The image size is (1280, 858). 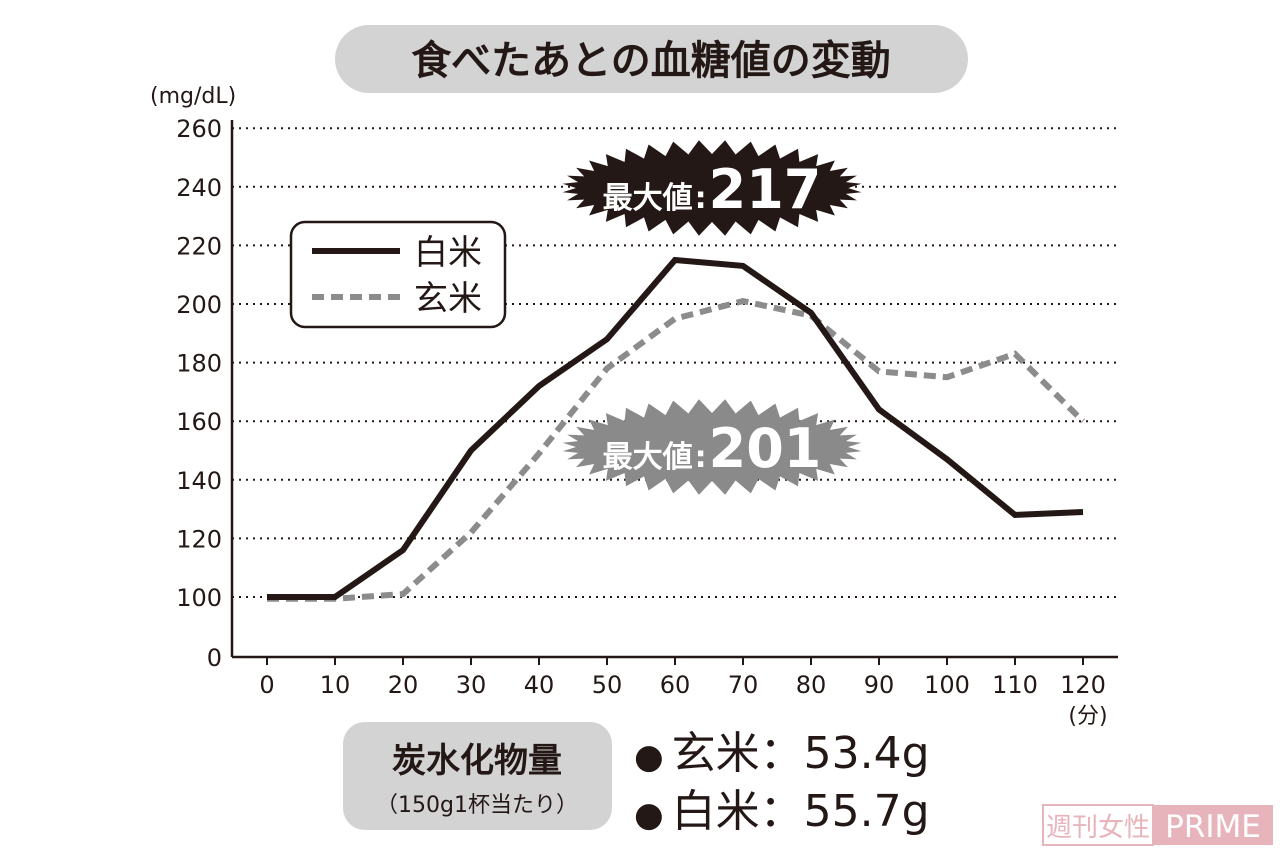 What do you see at coordinates (199, 422) in the screenshot?
I see `y-tick-label: 160` at bounding box center [199, 422].